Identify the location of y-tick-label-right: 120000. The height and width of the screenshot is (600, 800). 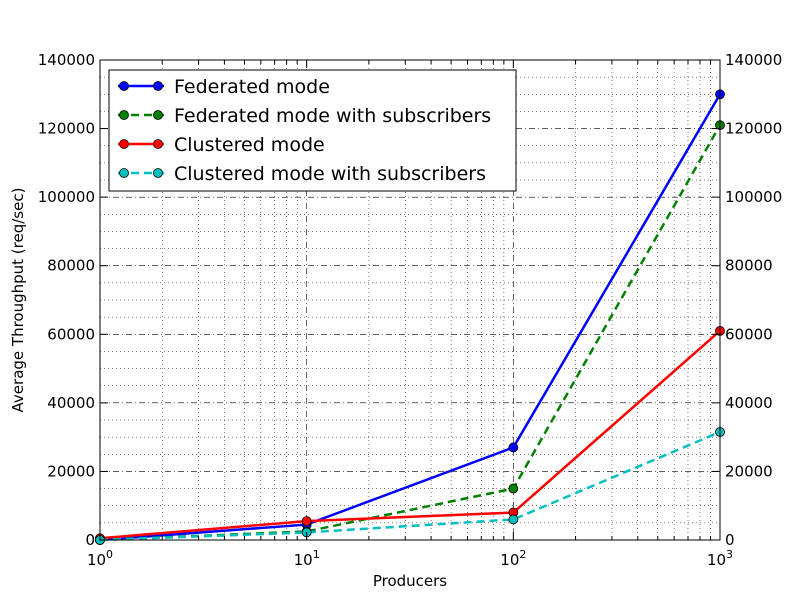
(753, 129).